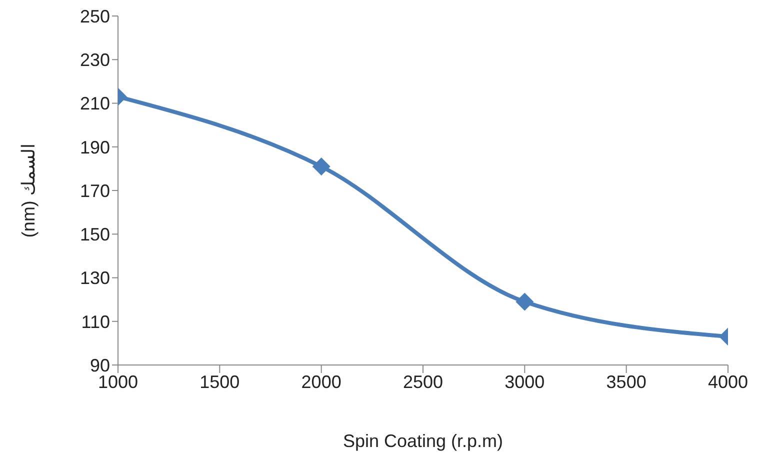 The width and height of the screenshot is (766, 463). What do you see at coordinates (220, 382) in the screenshot?
I see `x-tick-label: 1500` at bounding box center [220, 382].